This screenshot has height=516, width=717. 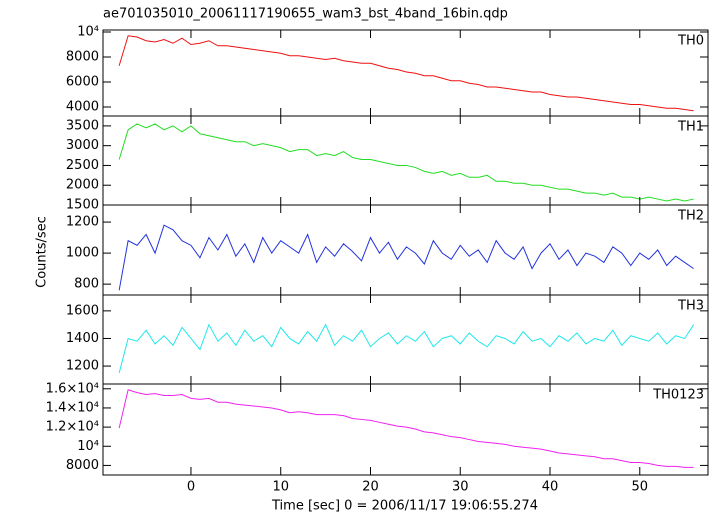 I want to click on x-tick-label: 0, so click(x=191, y=487).